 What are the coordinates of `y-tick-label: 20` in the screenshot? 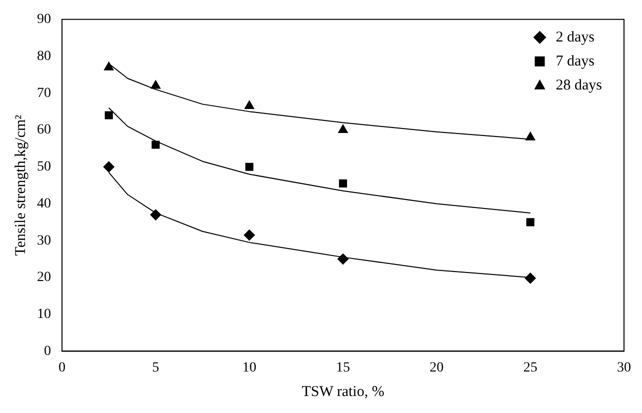 It's located at (44, 278).